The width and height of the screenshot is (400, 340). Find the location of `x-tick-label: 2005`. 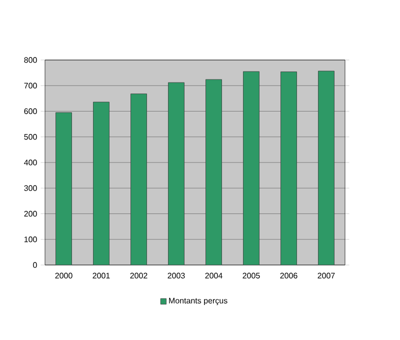

x-tick-label: 2005 is located at coordinates (251, 275).